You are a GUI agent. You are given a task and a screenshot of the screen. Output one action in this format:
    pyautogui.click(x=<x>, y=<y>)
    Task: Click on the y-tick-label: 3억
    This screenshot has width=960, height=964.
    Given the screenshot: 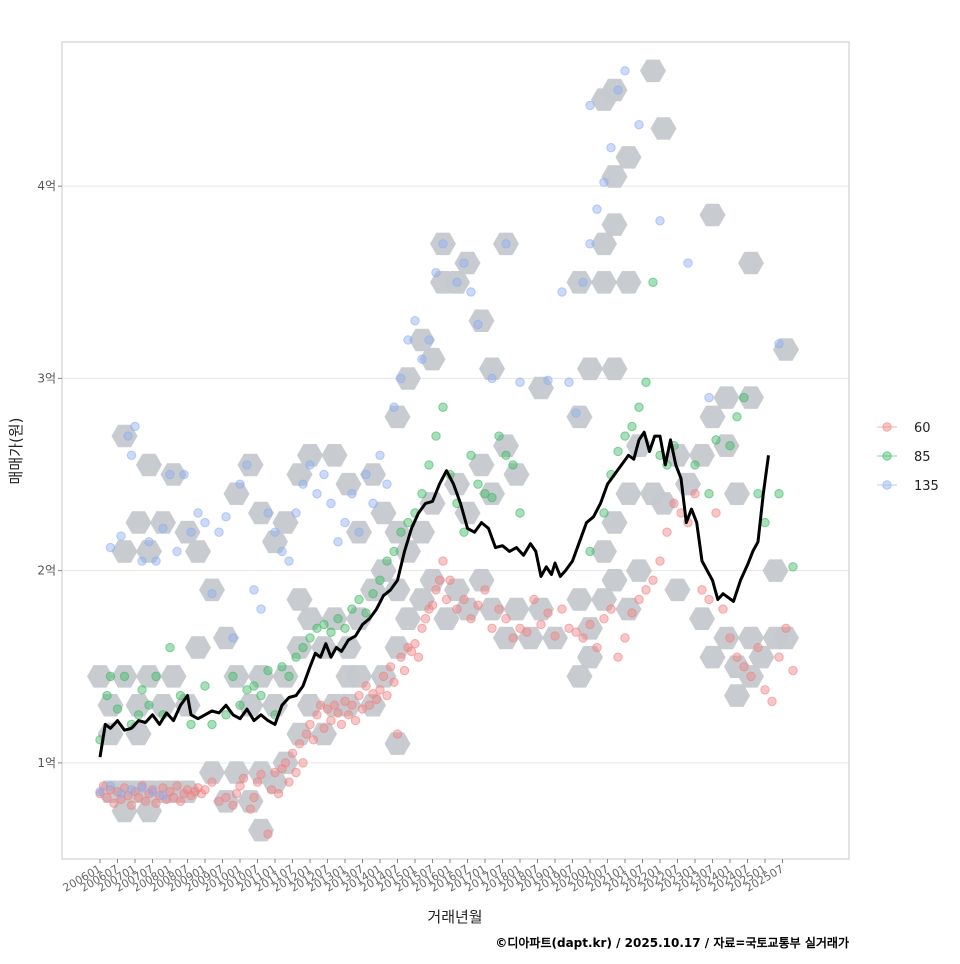 What is the action you would take?
    pyautogui.click(x=46, y=378)
    